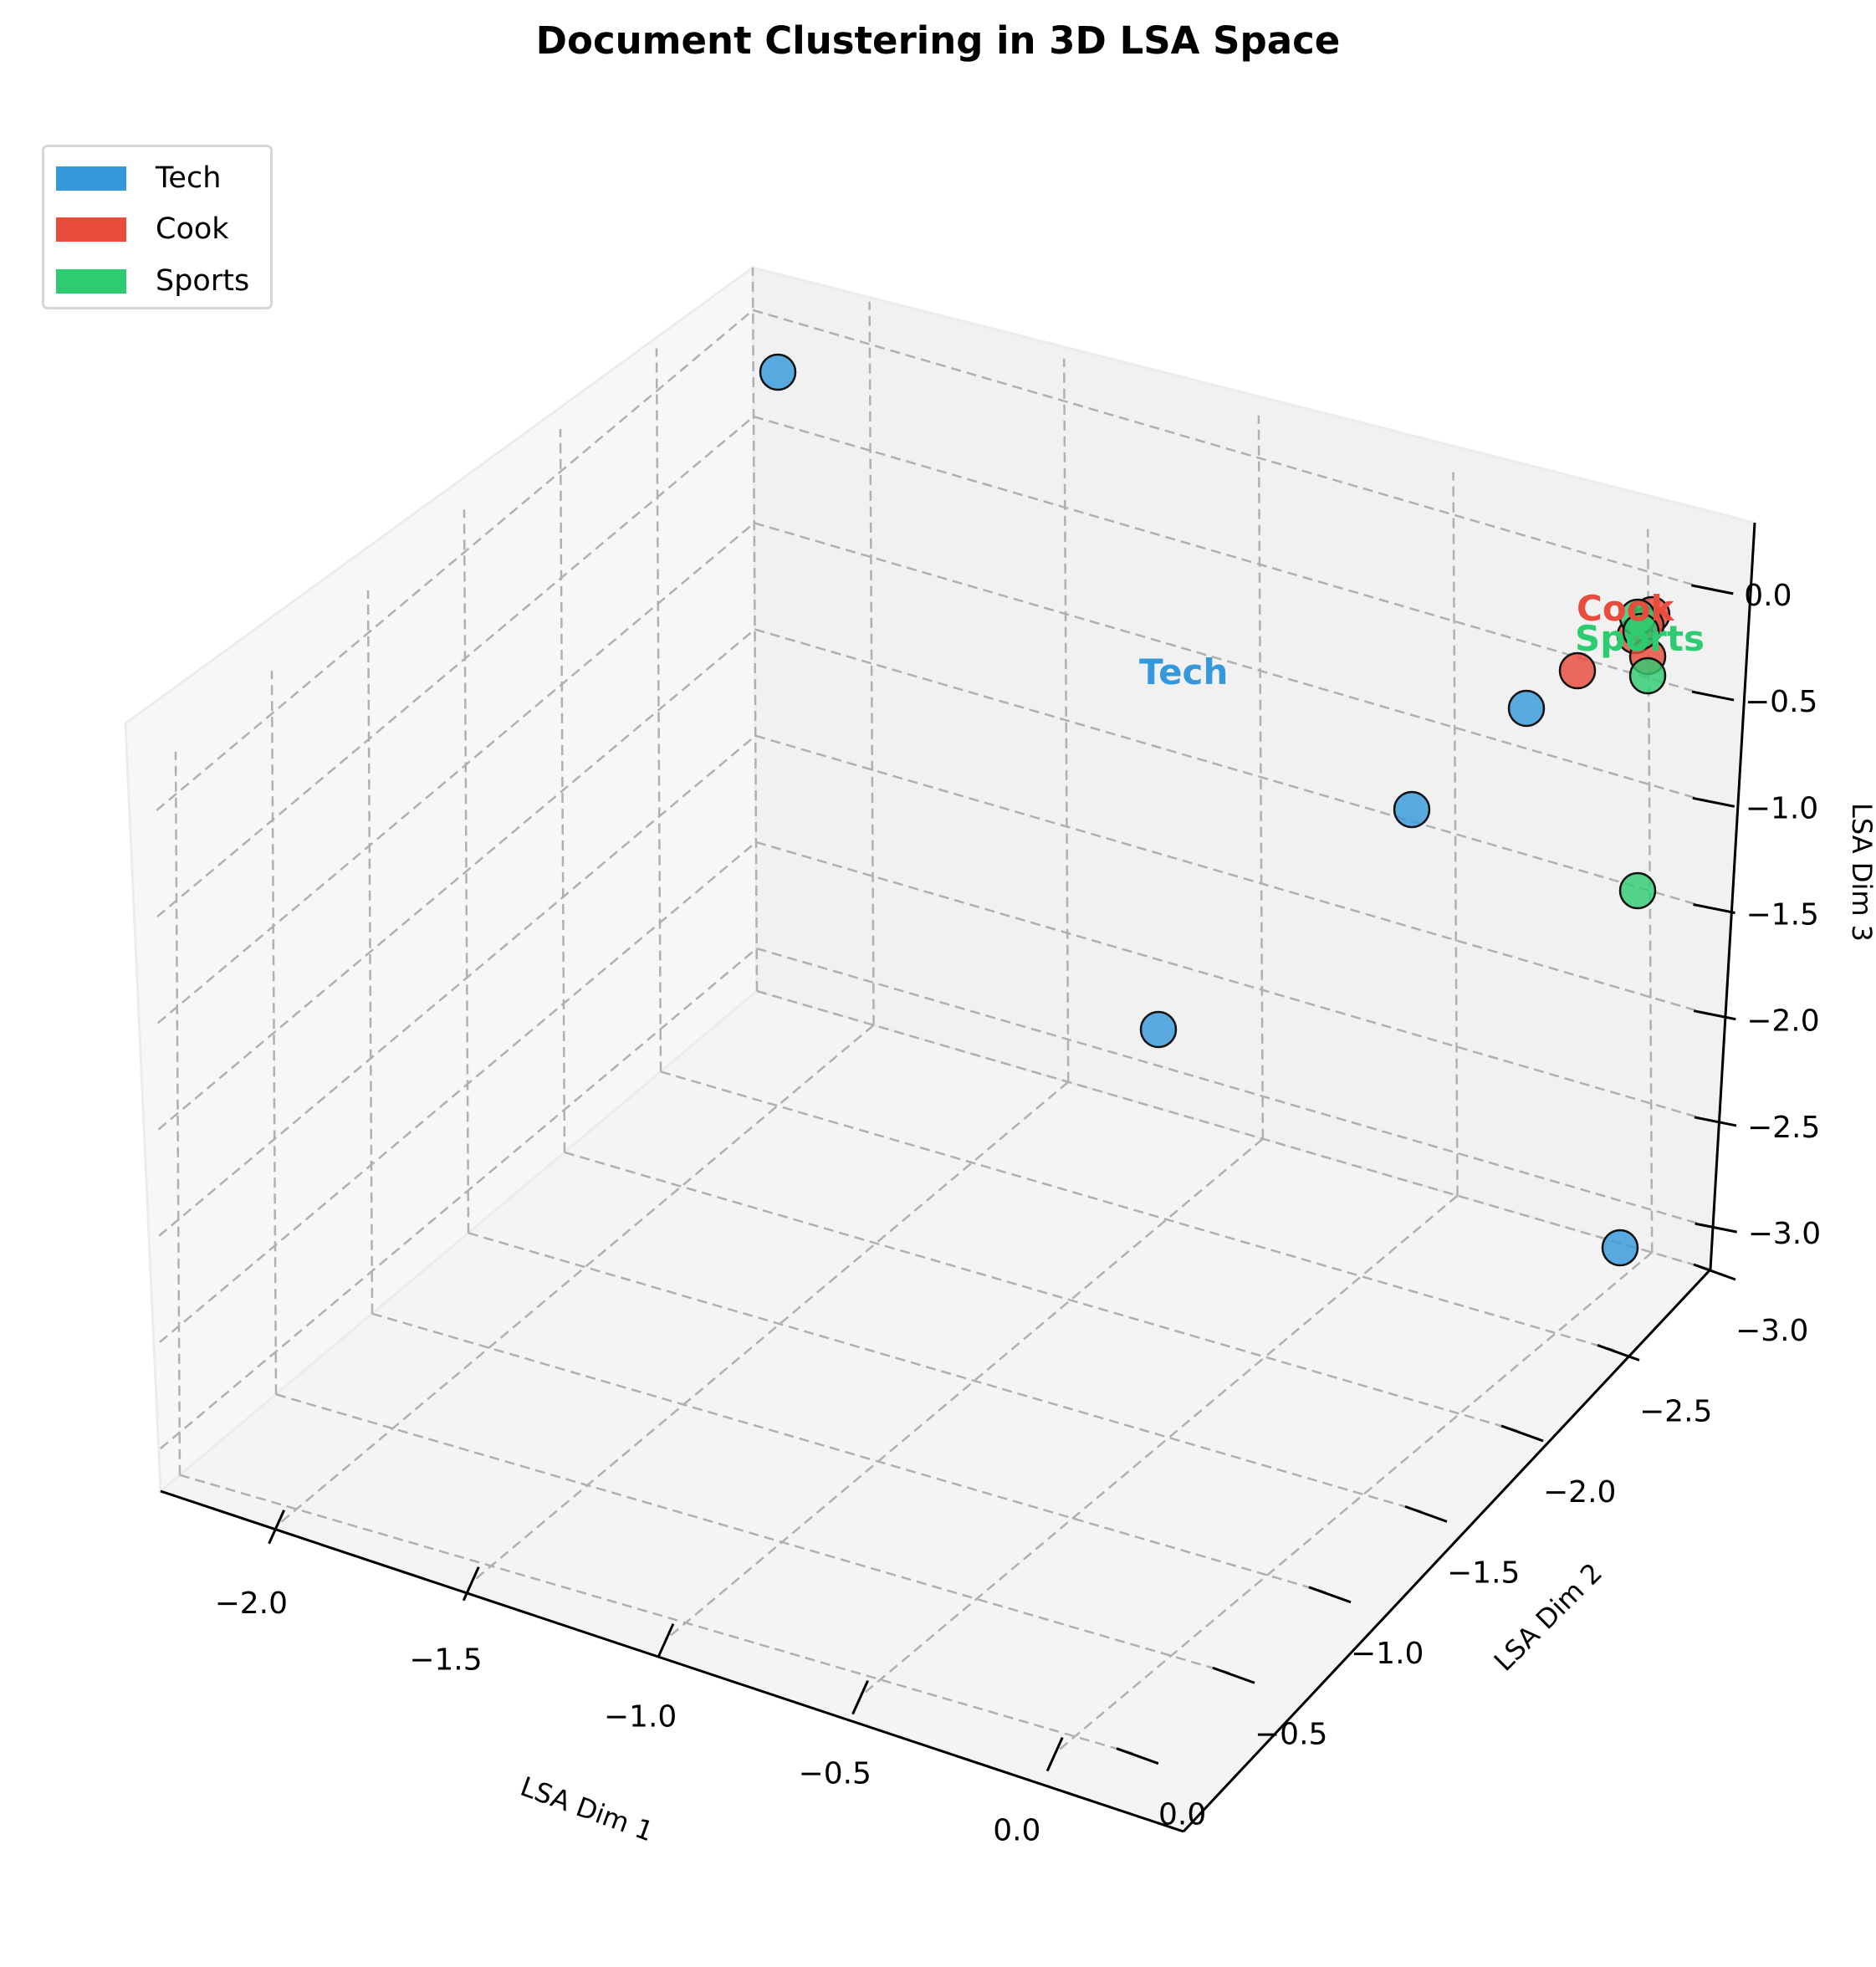 The width and height of the screenshot is (1876, 1967). What do you see at coordinates (91, 178) in the screenshot?
I see `legend-swatch-tech` at bounding box center [91, 178].